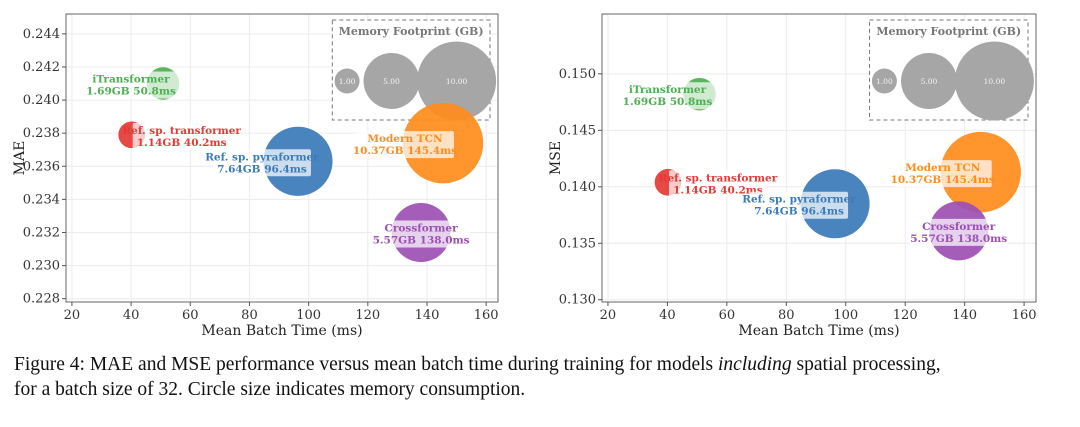 The width and height of the screenshot is (1080, 427). Describe the element at coordinates (41, 166) in the screenshot. I see `y-tick-label: 0.236` at that location.